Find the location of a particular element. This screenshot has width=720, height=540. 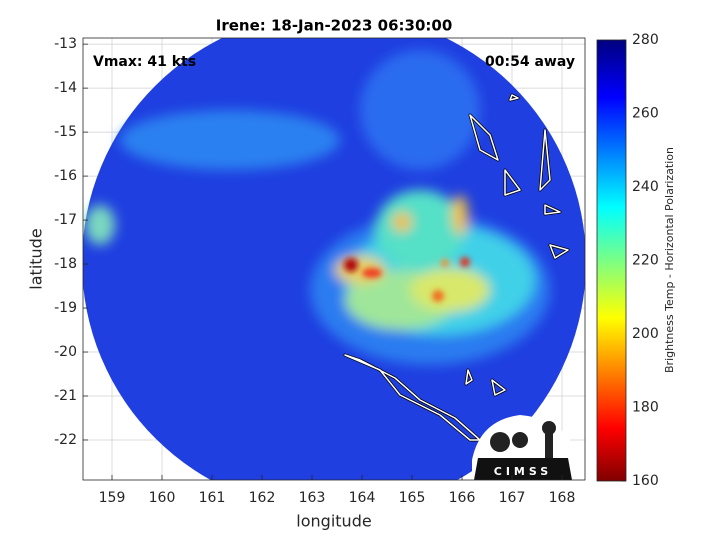

colorbar-tick-label: 200 is located at coordinates (645, 334).